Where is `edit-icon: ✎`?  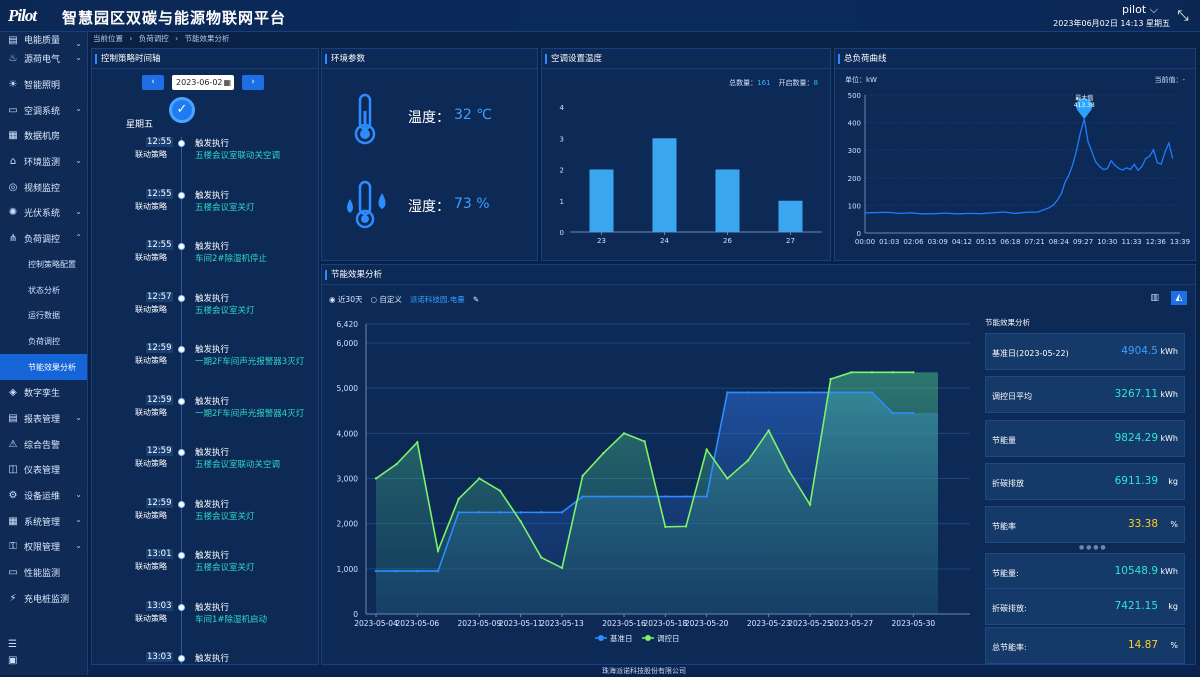 edit-icon: ✎ is located at coordinates (476, 299).